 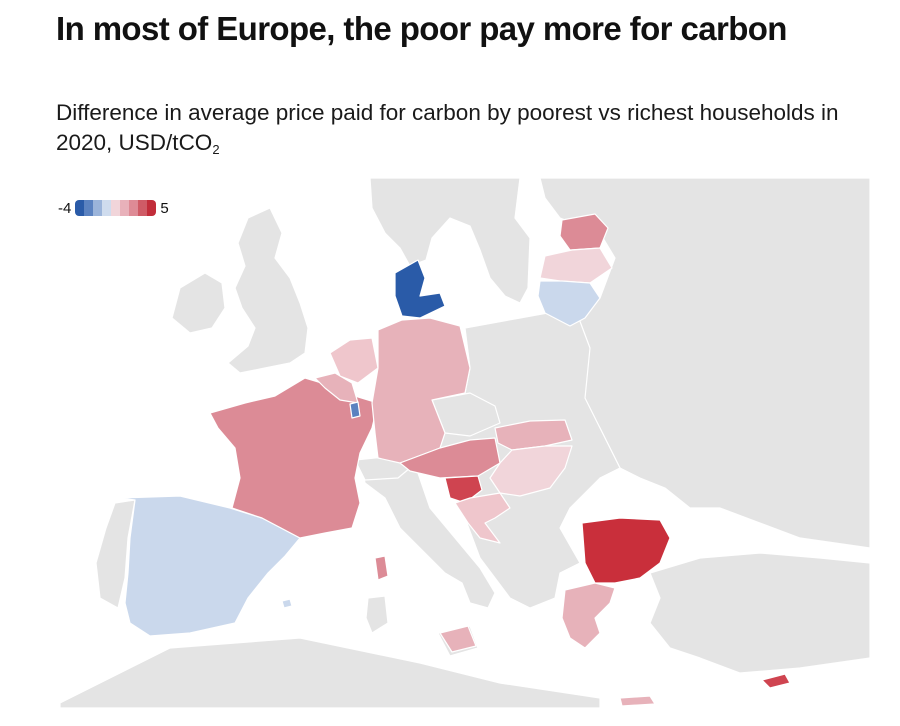 I want to click on country-bulgaria, so click(x=626, y=550).